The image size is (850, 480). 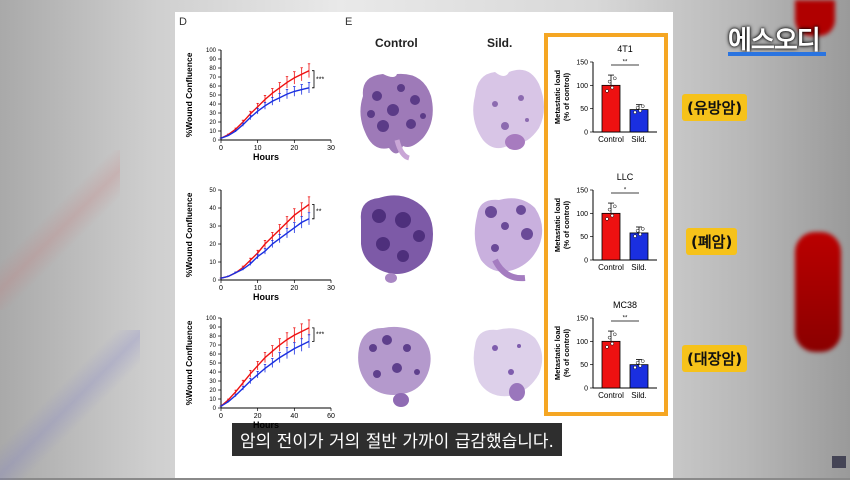 I want to click on y-tick-label: 80, so click(x=212, y=69).